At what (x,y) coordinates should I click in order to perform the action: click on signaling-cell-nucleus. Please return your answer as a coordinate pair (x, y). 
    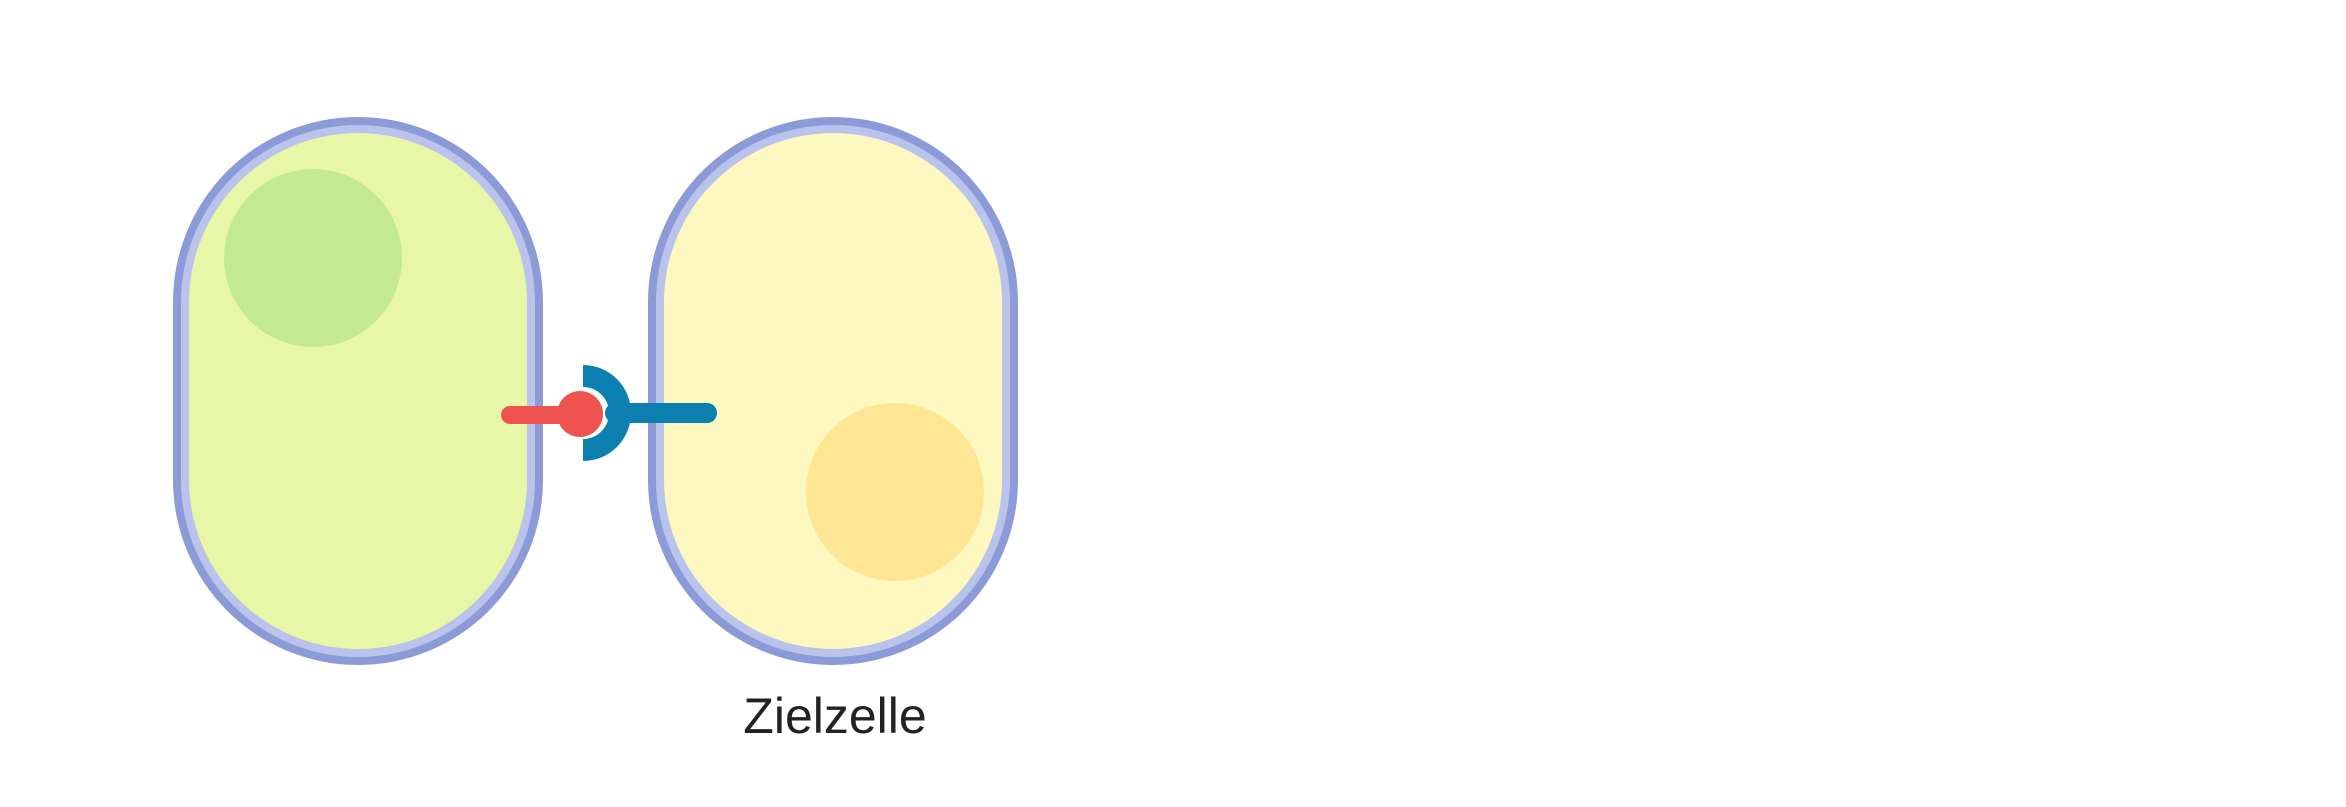
    Looking at the image, I should click on (313, 258).